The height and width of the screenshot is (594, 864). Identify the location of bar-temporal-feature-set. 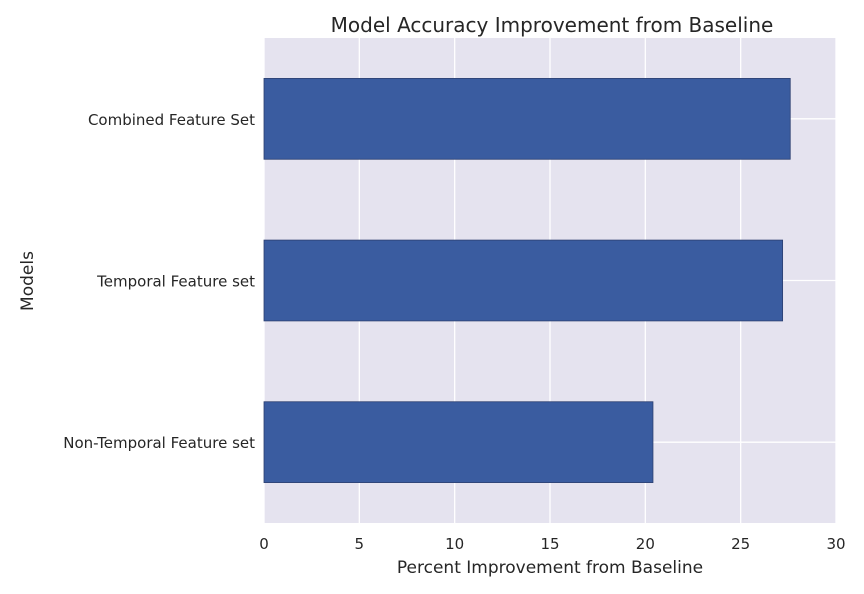
(523, 280).